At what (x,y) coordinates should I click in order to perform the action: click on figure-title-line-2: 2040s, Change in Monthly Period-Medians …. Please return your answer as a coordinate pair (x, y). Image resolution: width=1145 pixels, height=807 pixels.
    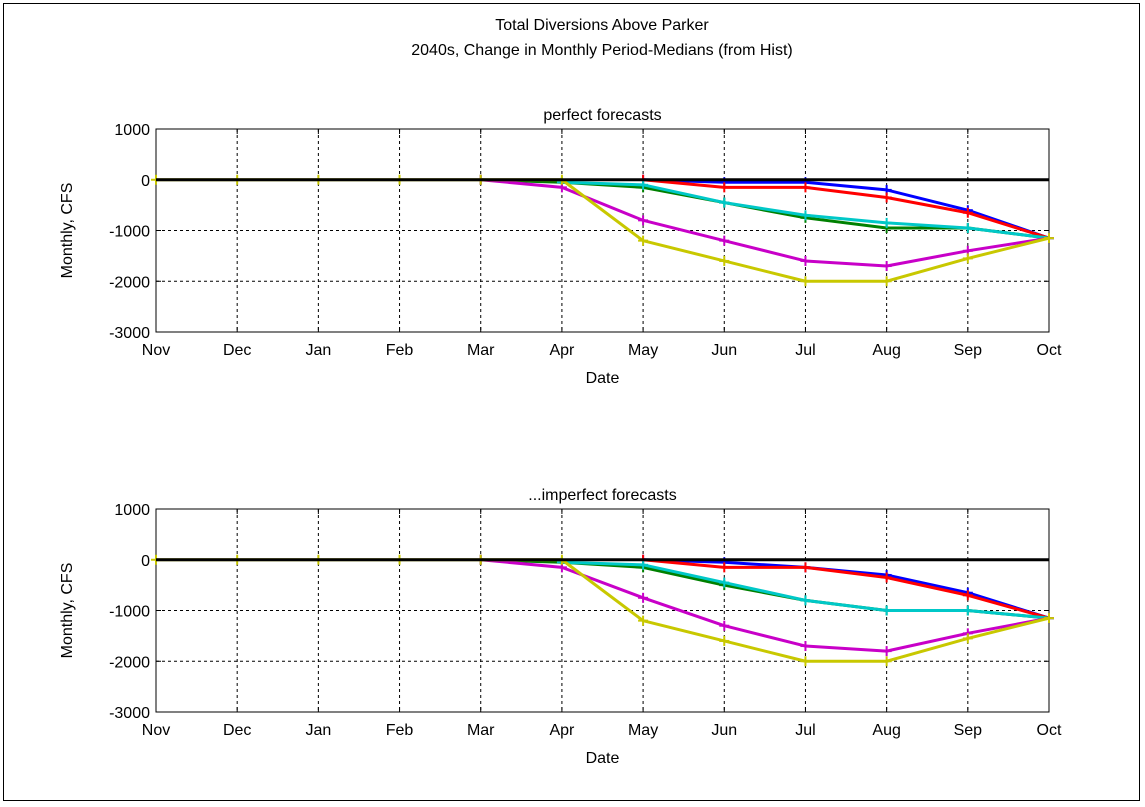
    Looking at the image, I should click on (602, 50).